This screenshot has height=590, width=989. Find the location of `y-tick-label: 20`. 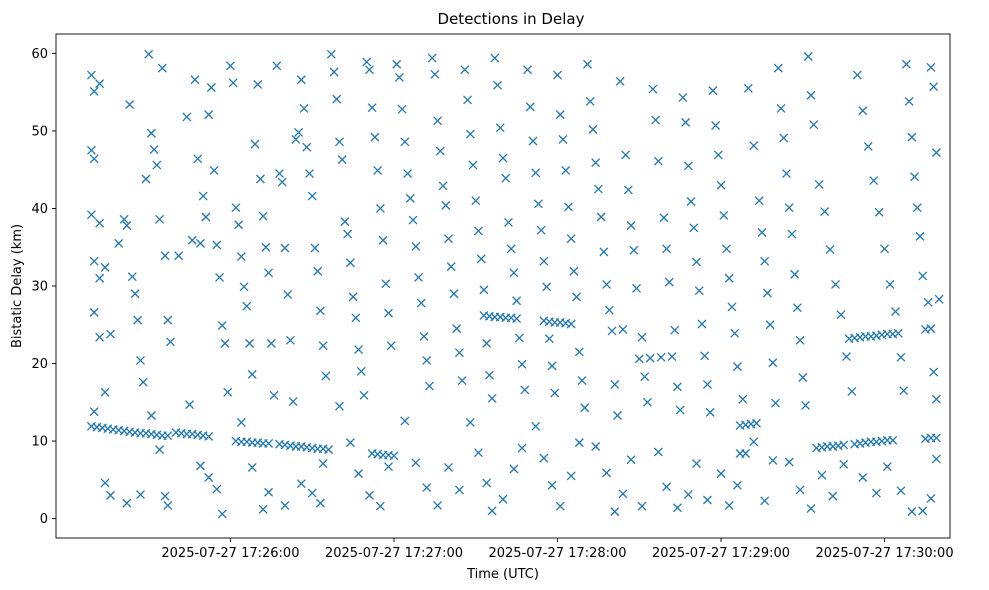

y-tick-label: 20 is located at coordinates (39, 364).